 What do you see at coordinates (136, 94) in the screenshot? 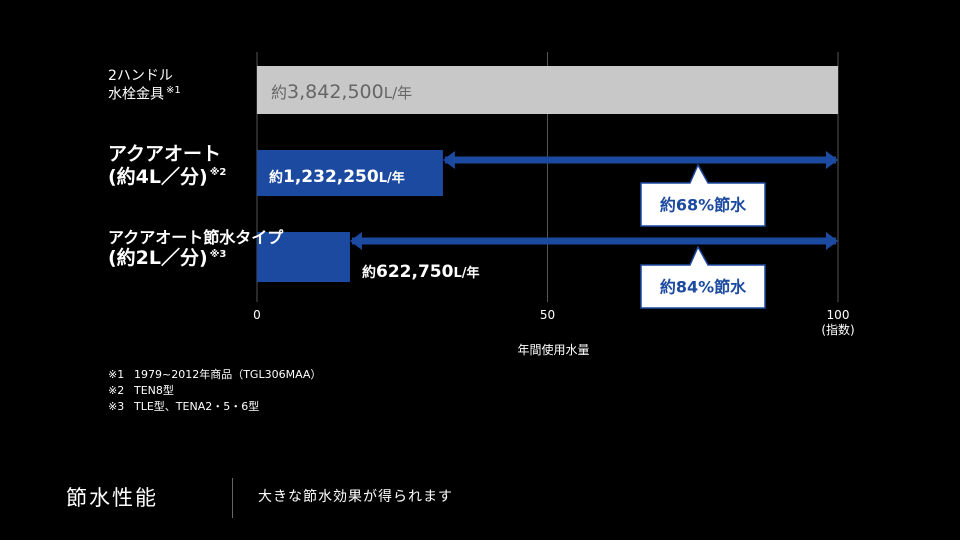
I see `category-label-line: 水栓金具` at bounding box center [136, 94].